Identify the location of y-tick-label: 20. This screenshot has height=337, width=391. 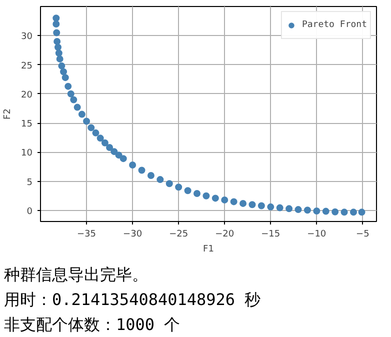
(27, 95).